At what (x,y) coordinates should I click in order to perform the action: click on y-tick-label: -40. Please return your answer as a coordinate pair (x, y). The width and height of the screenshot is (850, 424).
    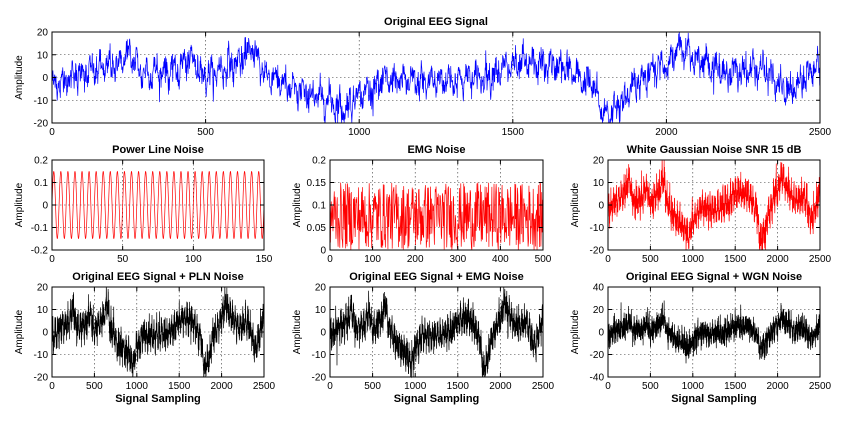
    Looking at the image, I should click on (597, 378).